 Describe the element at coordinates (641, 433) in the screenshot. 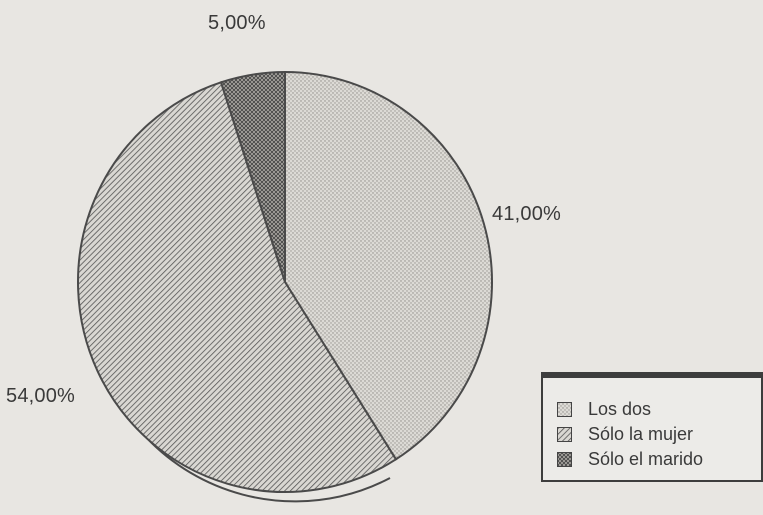

I see `legend-label-sólo-la-mujer: Sólo la mujer` at that location.